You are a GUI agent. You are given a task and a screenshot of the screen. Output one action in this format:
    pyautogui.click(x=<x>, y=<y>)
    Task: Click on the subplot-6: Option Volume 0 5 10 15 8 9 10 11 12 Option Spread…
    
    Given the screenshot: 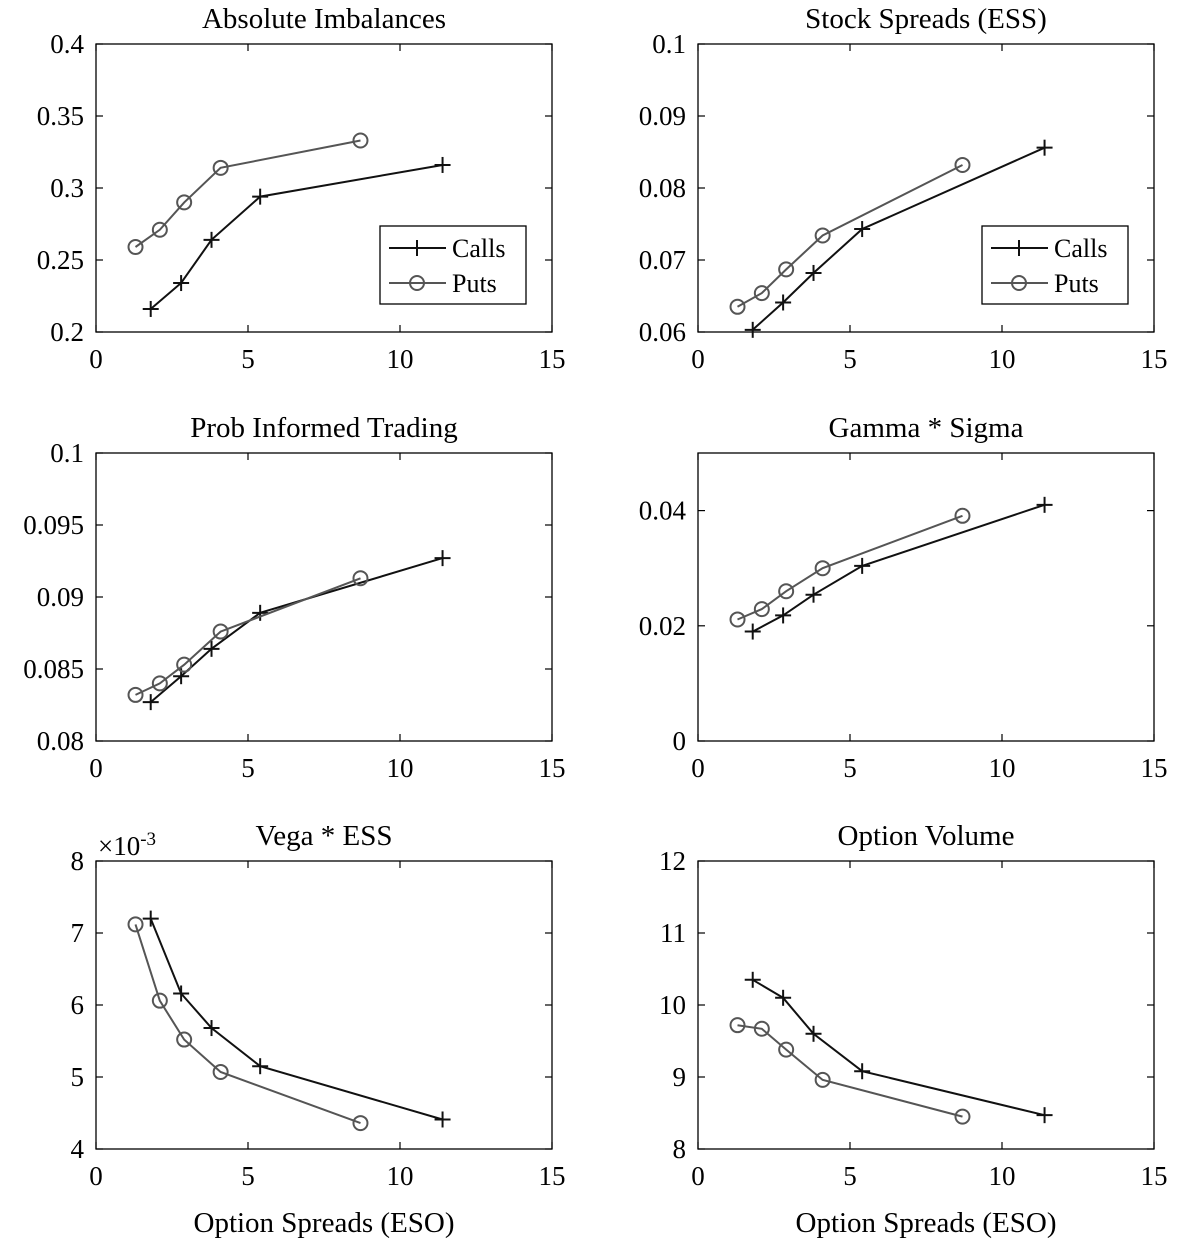 What is the action you would take?
    pyautogui.click(x=913, y=1029)
    